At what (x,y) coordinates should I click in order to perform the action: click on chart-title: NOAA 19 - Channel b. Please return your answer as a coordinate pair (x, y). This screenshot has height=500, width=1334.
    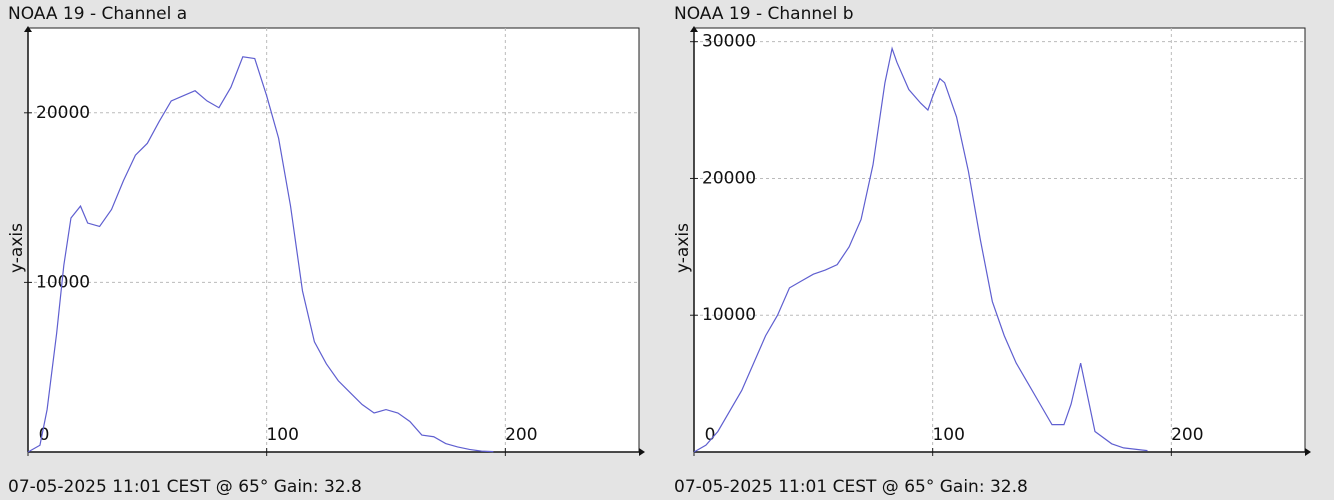
    Looking at the image, I should click on (764, 14).